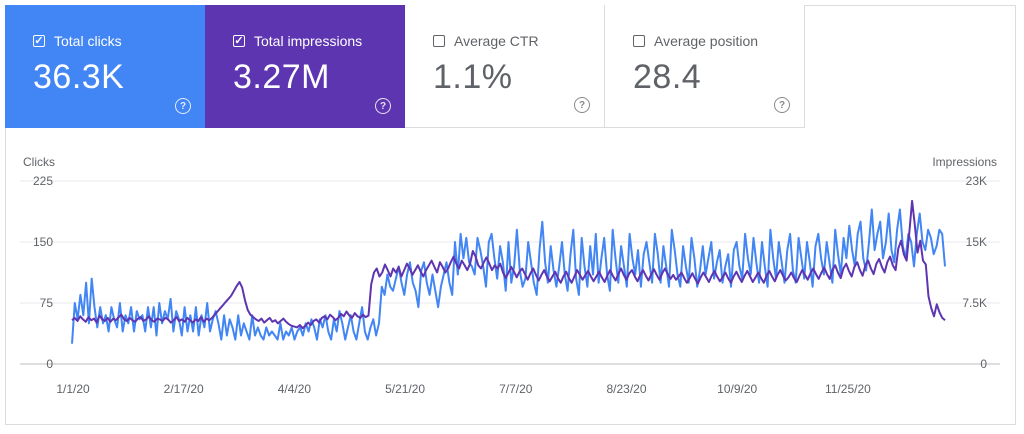  Describe the element at coordinates (983, 364) in the screenshot. I see `y-right-tick-label: 0` at that location.